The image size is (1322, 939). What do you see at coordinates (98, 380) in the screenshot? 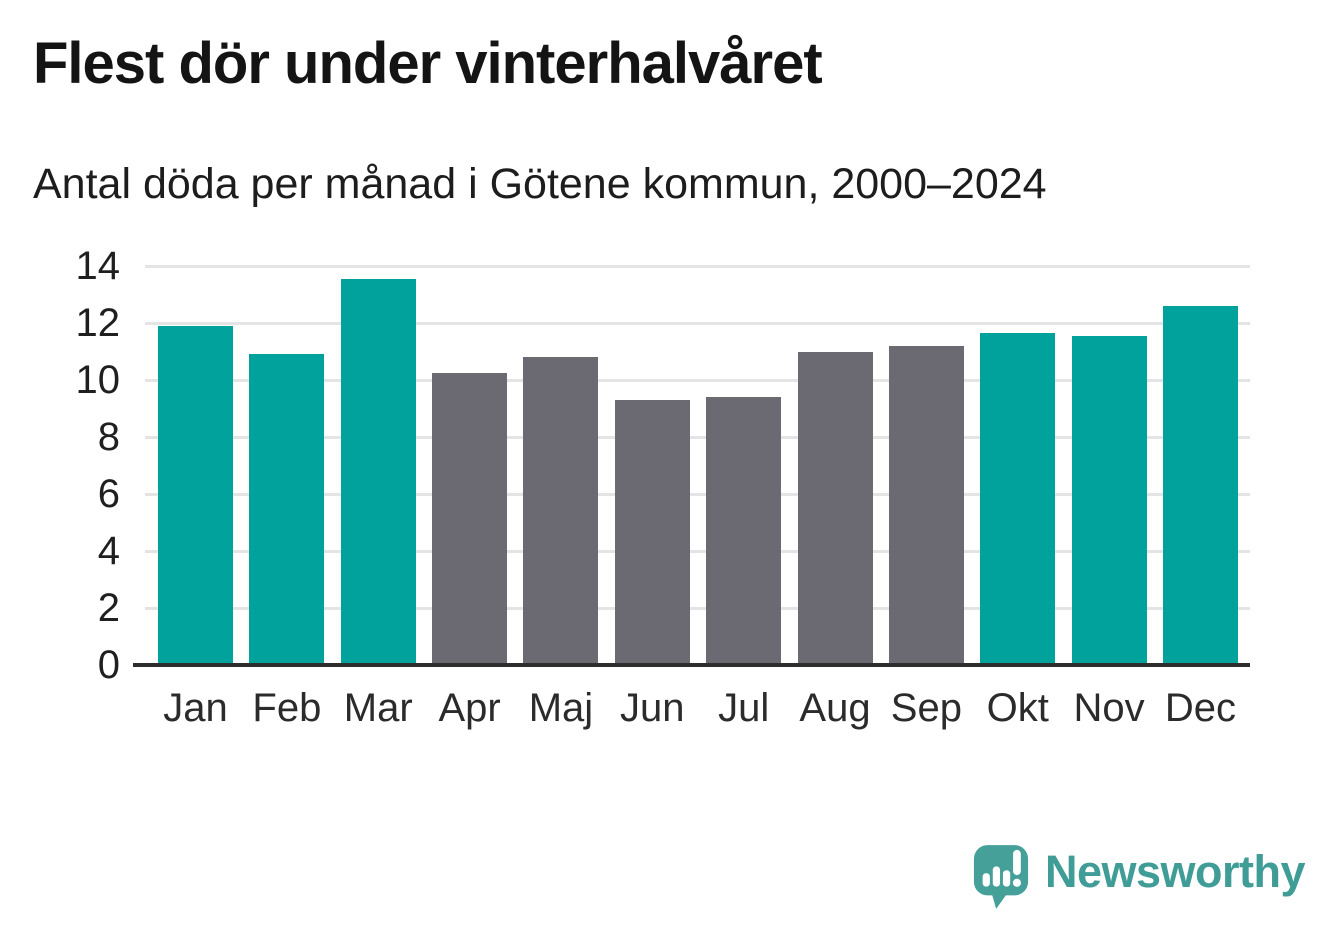
I see `y-tick-label-10: 10` at bounding box center [98, 380].